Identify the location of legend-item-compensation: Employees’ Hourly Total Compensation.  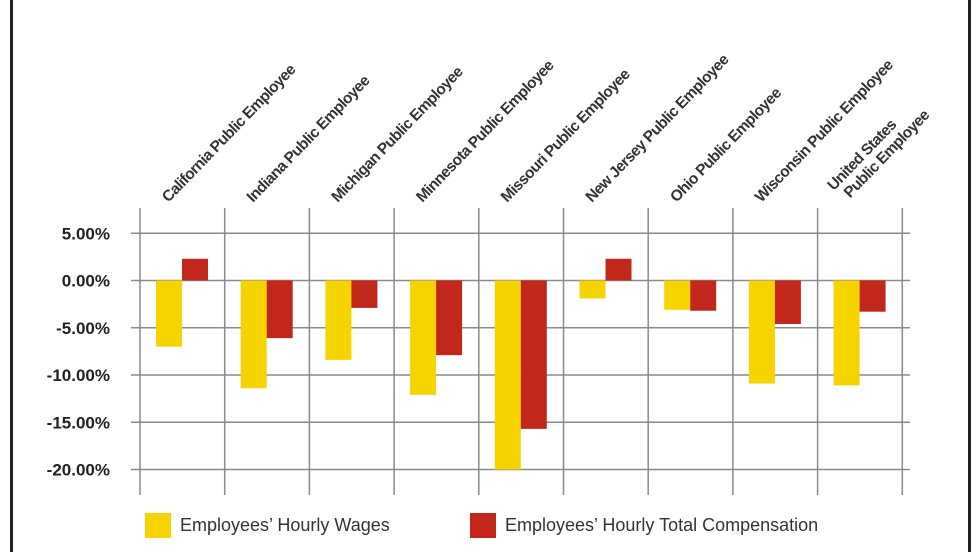
(644, 525).